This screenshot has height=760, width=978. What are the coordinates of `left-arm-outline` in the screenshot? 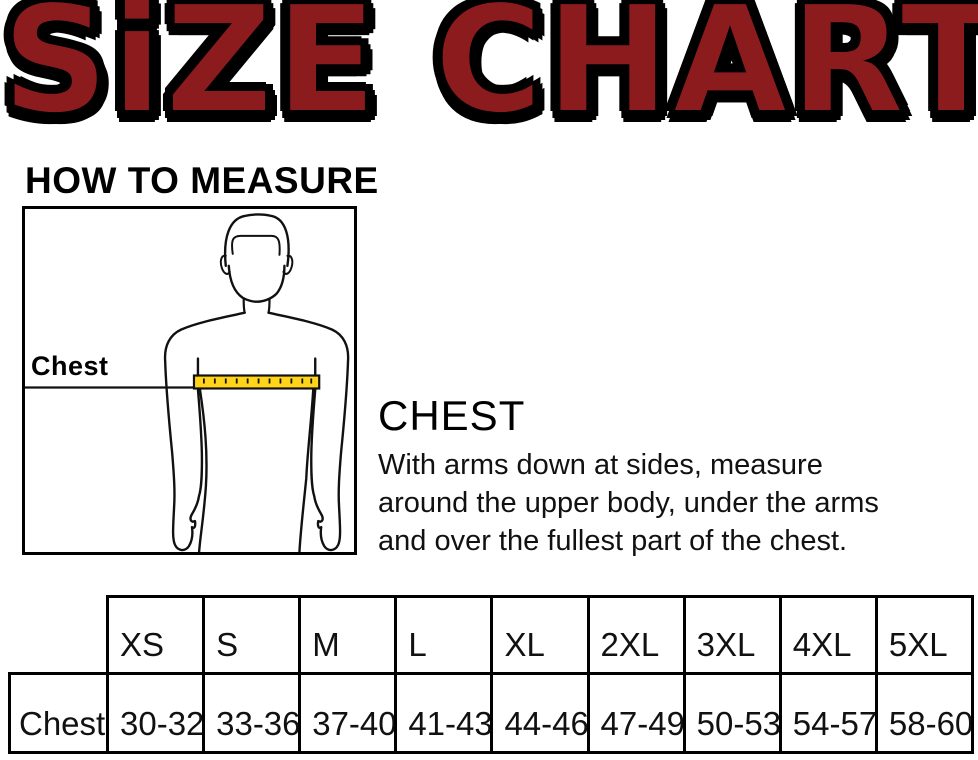 It's located at (204, 431).